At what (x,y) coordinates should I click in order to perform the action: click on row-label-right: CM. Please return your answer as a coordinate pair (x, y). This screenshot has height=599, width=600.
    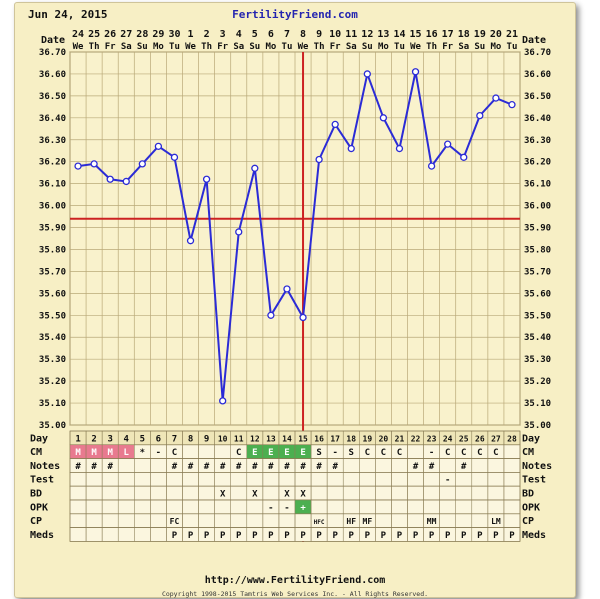
    Looking at the image, I should click on (528, 452).